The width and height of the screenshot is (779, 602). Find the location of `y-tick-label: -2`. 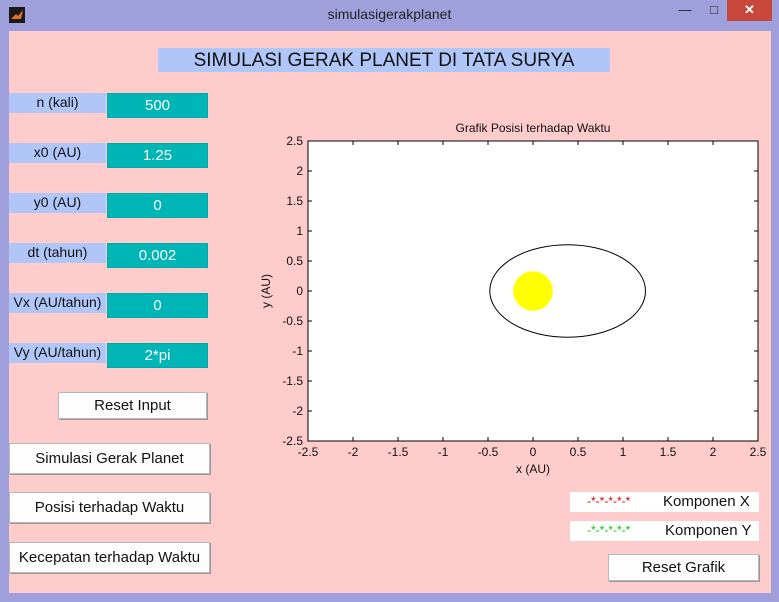

y-tick-label: -2 is located at coordinates (297, 411).